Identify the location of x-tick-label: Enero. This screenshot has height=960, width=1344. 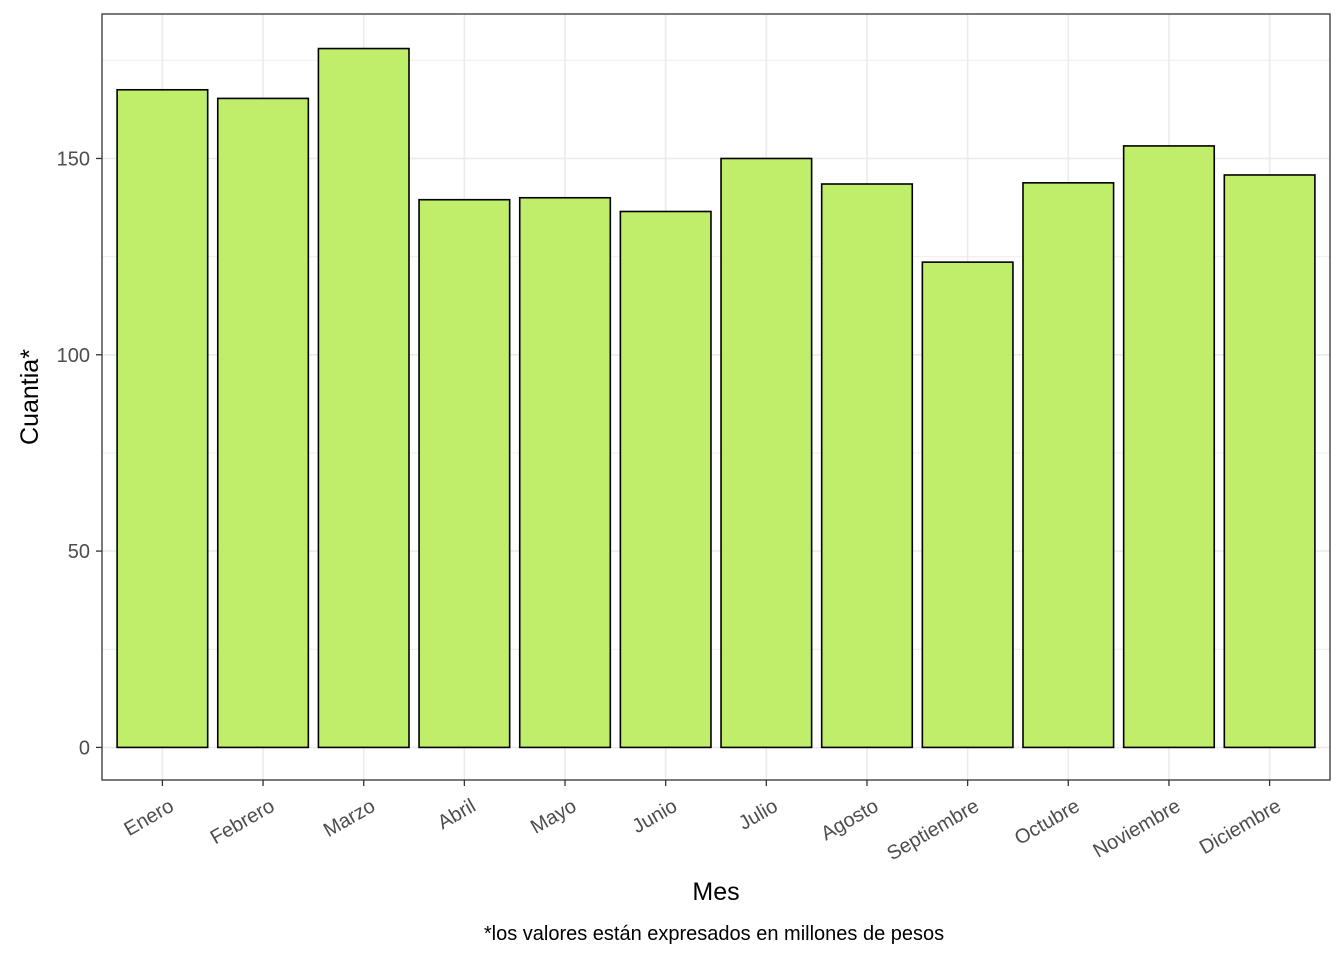
(148, 818).